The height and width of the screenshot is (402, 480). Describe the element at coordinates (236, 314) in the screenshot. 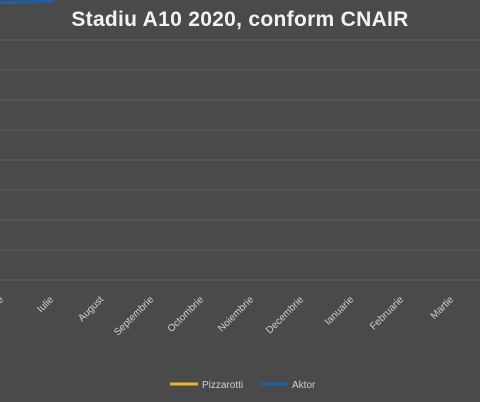

I see `x-tick-label: Noiembrie` at that location.